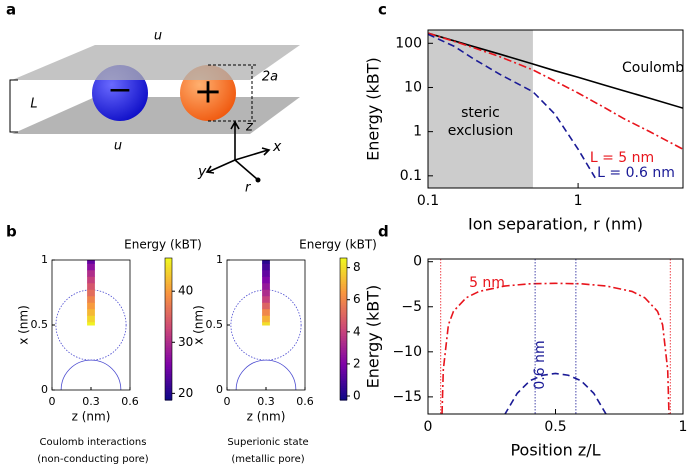 This screenshot has width=687, height=465. Describe the element at coordinates (357, 363) in the screenshot. I see `colorbar-tick-label: 2` at that location.